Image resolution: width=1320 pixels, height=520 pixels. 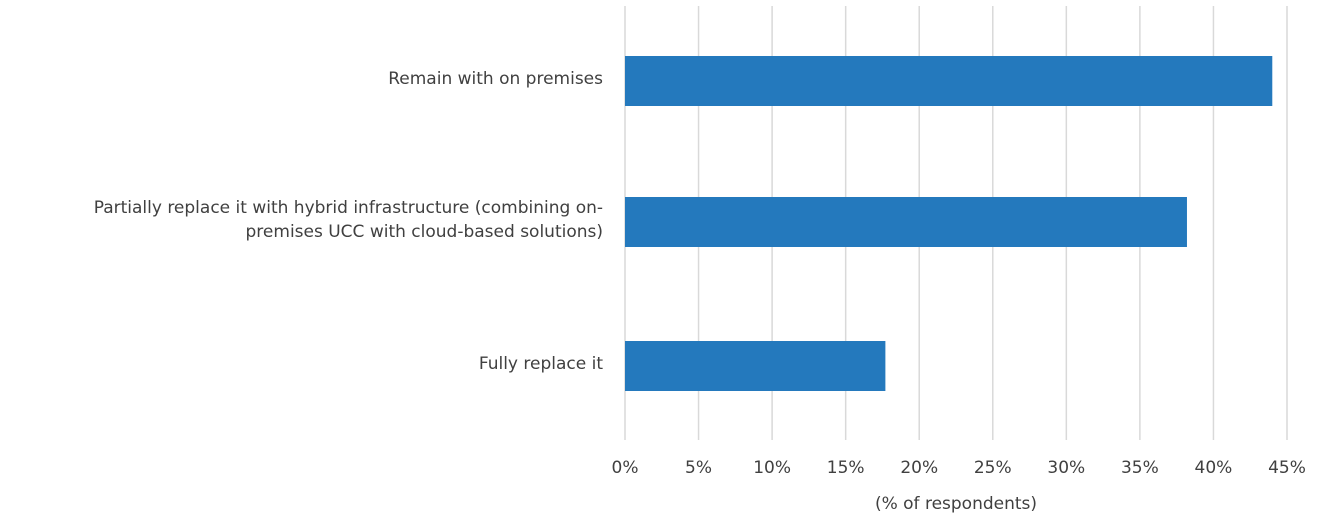 I want to click on x-tick-label: 35%, so click(x=1139, y=468).